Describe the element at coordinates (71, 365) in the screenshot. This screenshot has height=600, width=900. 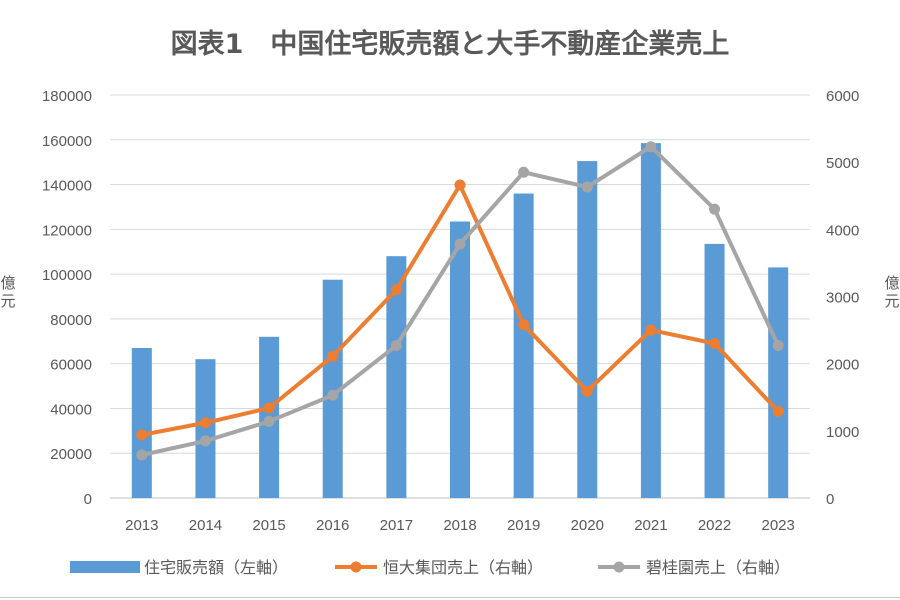
I see `left-axis-tick-label: 60000` at that location.